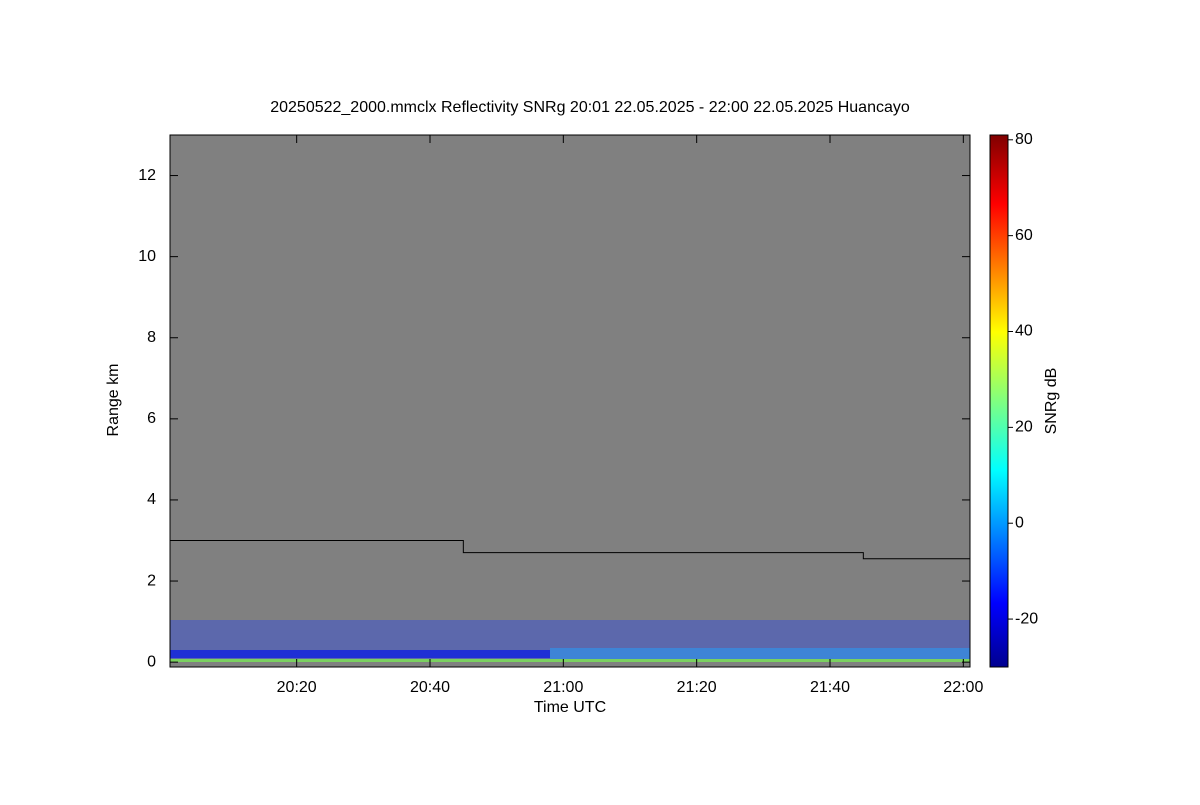 The height and width of the screenshot is (805, 1200). What do you see at coordinates (1024, 331) in the screenshot?
I see `colorbar-tick-label: 40` at bounding box center [1024, 331].